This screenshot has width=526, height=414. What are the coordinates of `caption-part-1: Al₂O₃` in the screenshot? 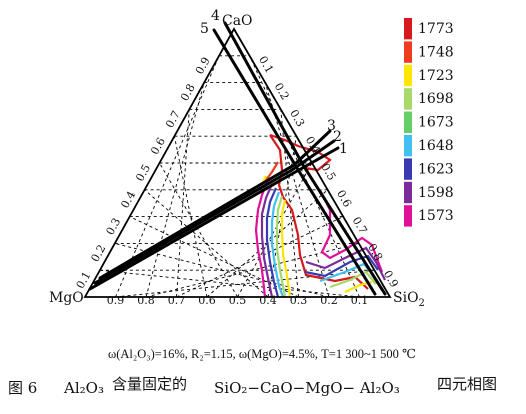 It's located at (83, 388).